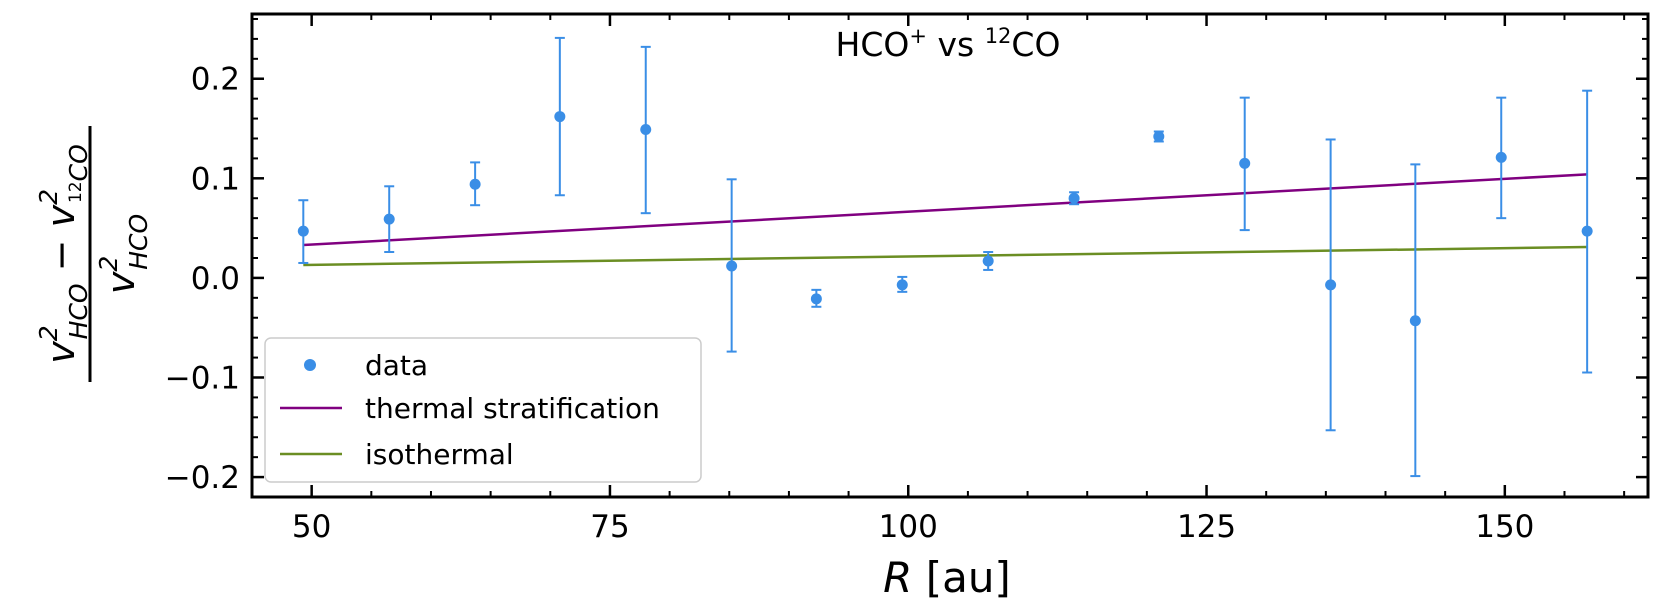 Image resolution: width=1660 pixels, height=616 pixels. Describe the element at coordinates (61, 255) in the screenshot. I see `y-label-minus: −` at that location.